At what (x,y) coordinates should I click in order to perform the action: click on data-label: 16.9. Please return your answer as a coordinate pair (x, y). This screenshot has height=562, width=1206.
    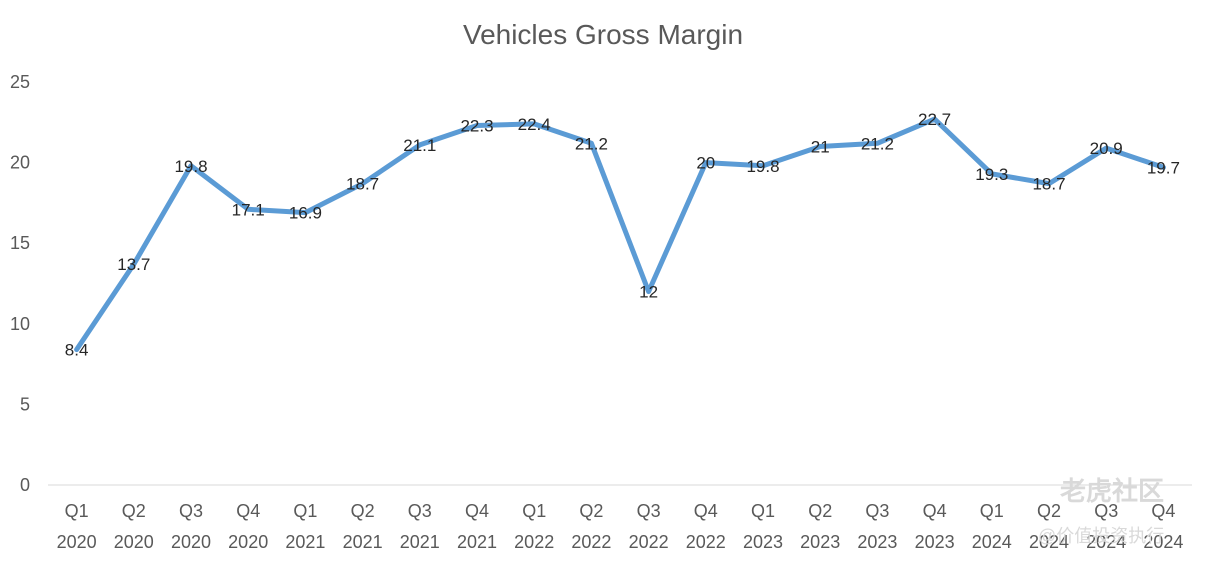
    Looking at the image, I should click on (305, 213).